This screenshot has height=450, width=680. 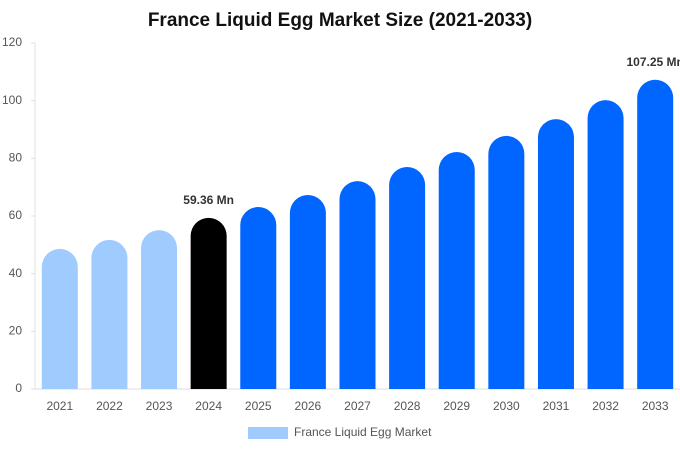 I want to click on x-tick-label: 2025, so click(x=258, y=406).